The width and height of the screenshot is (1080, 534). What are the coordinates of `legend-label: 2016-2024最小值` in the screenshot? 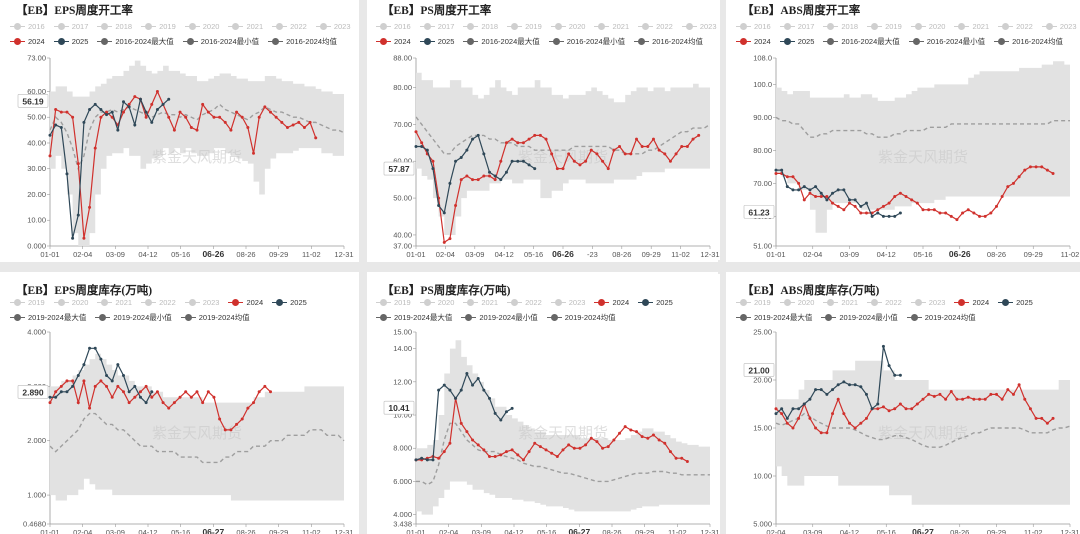 It's located at (230, 41).